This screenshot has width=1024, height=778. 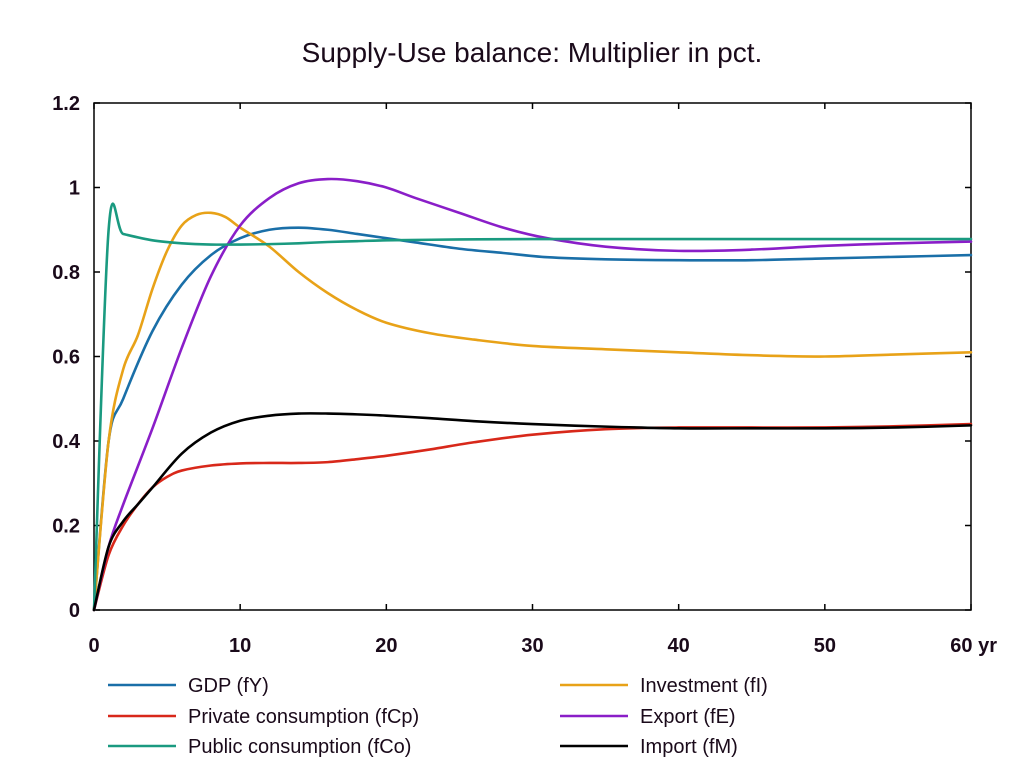 I want to click on legend-label: Export (fE), so click(x=688, y=717).